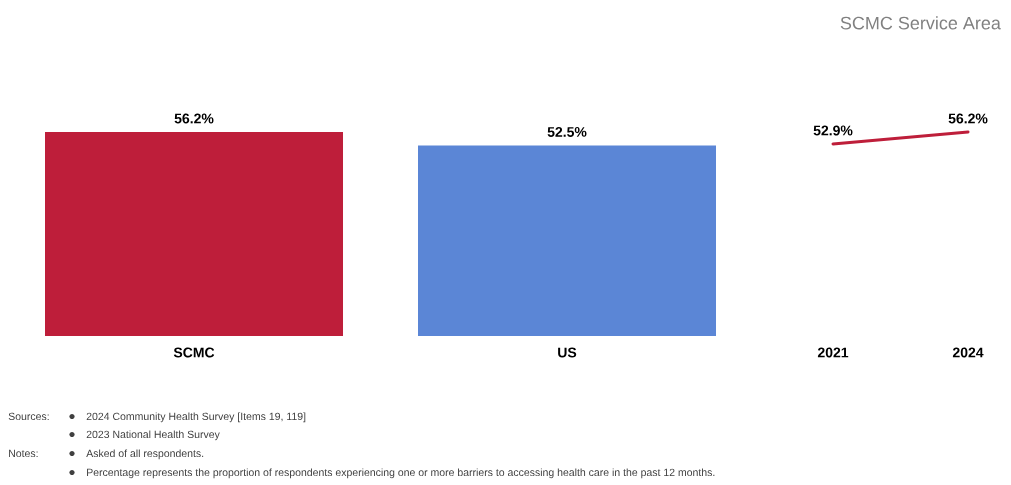 Image resolution: width=1011 pixels, height=485 pixels. Describe the element at coordinates (28, 416) in the screenshot. I see `source-note: Sources:` at that location.